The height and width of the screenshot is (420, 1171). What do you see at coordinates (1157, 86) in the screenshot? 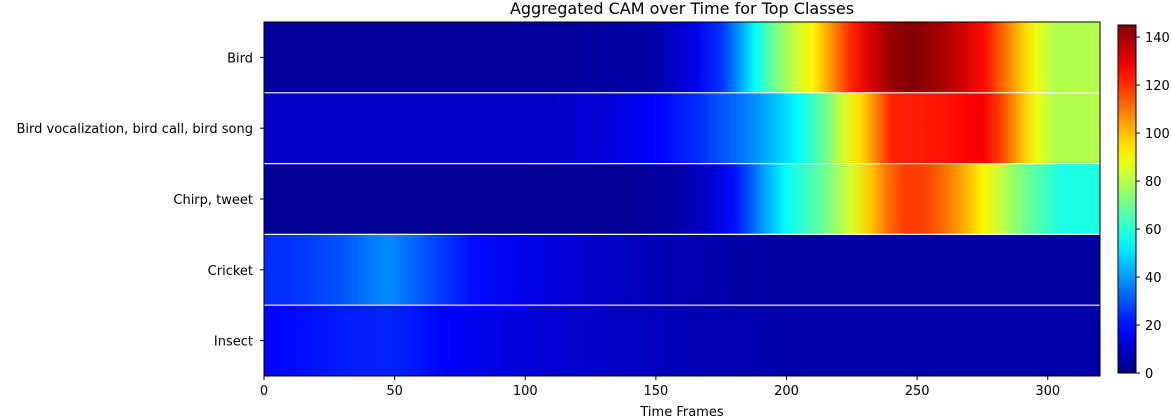
I see `colorbar-tick-label: 120` at bounding box center [1157, 86].